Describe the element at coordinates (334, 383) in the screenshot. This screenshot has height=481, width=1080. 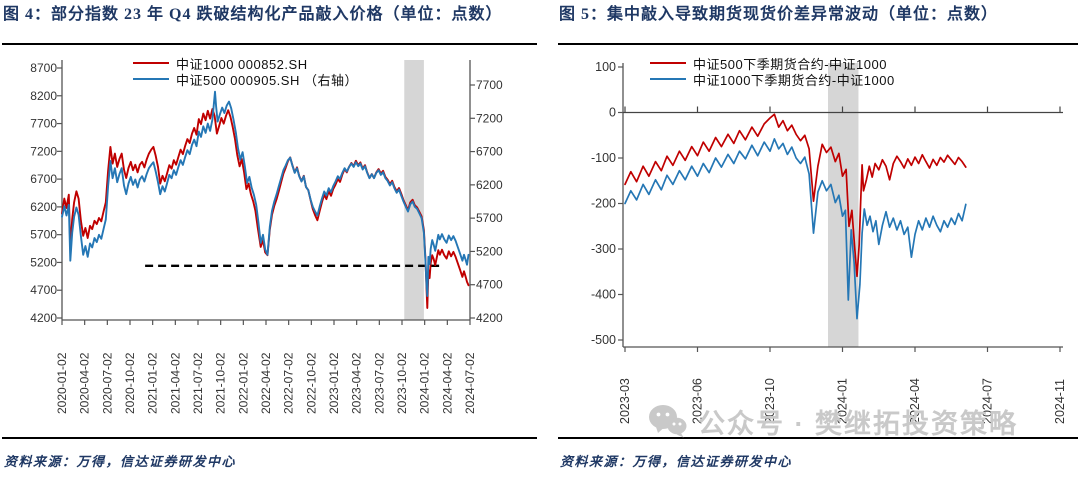
I see `x-tick-label: 2023-01-02` at that location.